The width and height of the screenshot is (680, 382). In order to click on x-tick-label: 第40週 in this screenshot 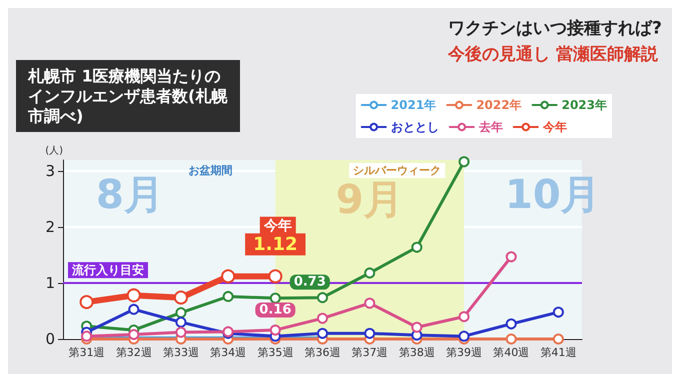, I will do `click(511, 352)`.